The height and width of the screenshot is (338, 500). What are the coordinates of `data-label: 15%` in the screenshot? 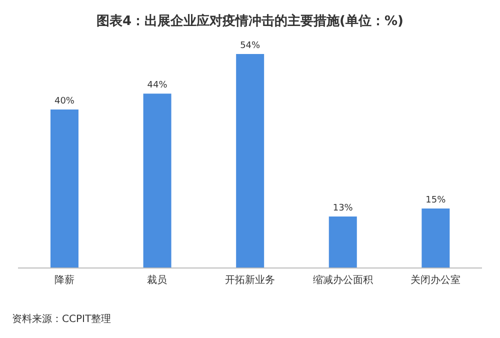 It's located at (436, 201).